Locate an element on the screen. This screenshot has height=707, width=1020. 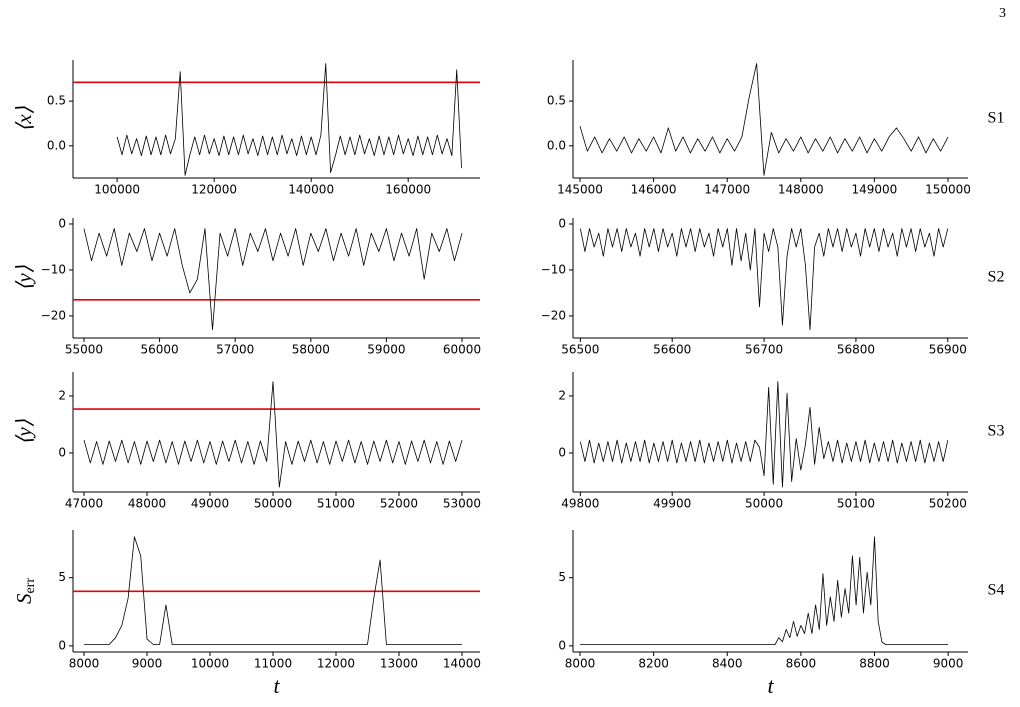
x-tick-label: 12000 is located at coordinates (336, 664).